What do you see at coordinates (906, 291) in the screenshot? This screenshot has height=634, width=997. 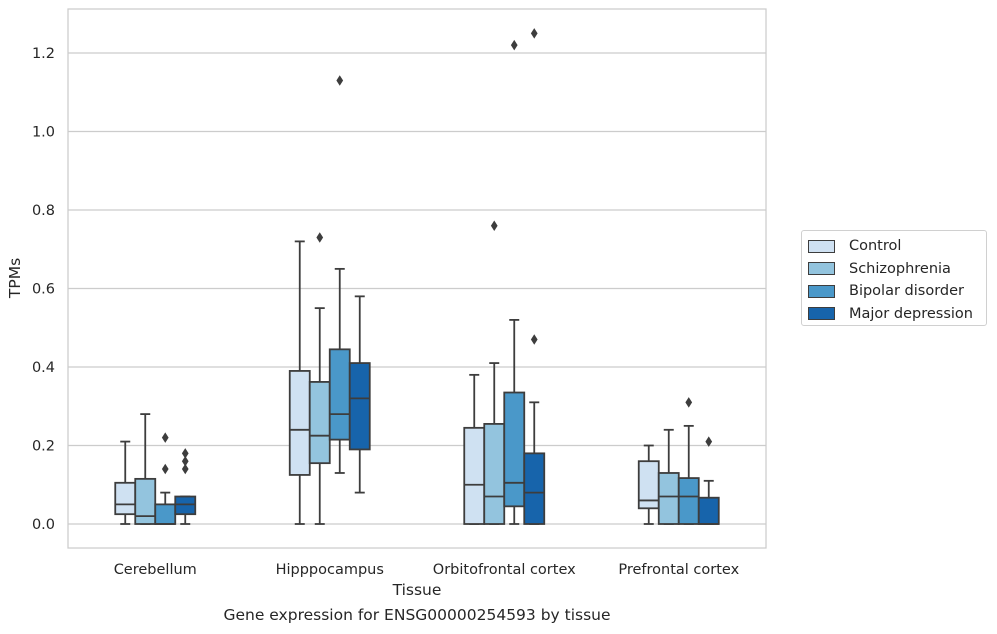 I see `legend-label-bipolar-disorder: Bipolar disorder` at bounding box center [906, 291].